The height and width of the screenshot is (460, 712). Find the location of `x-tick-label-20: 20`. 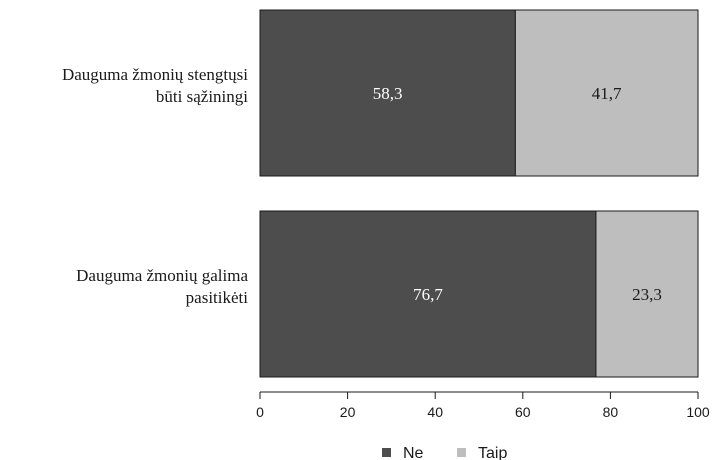

x-tick-label-20: 20 is located at coordinates (348, 412).